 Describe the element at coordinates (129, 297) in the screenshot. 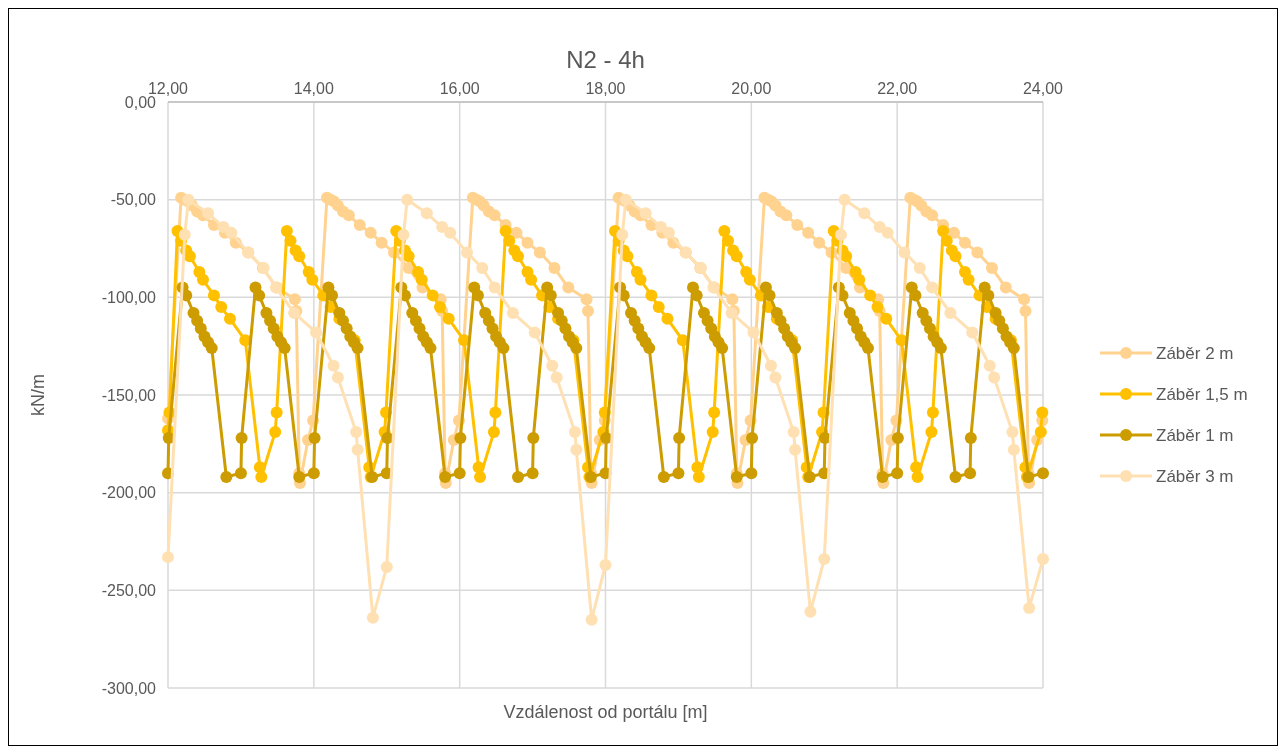

I see `y-tick-label: -100,00` at that location.